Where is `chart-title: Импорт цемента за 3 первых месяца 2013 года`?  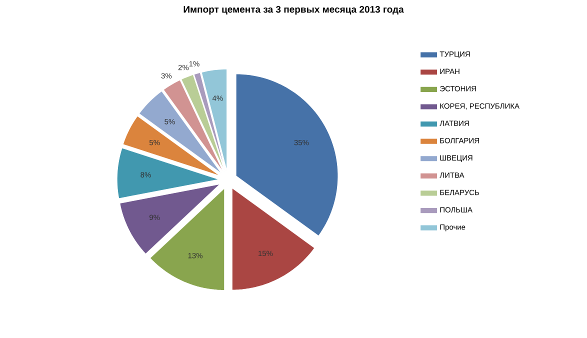
chart-title: Импорт цемента за 3 первых месяца 2013 года is located at coordinates (294, 10).